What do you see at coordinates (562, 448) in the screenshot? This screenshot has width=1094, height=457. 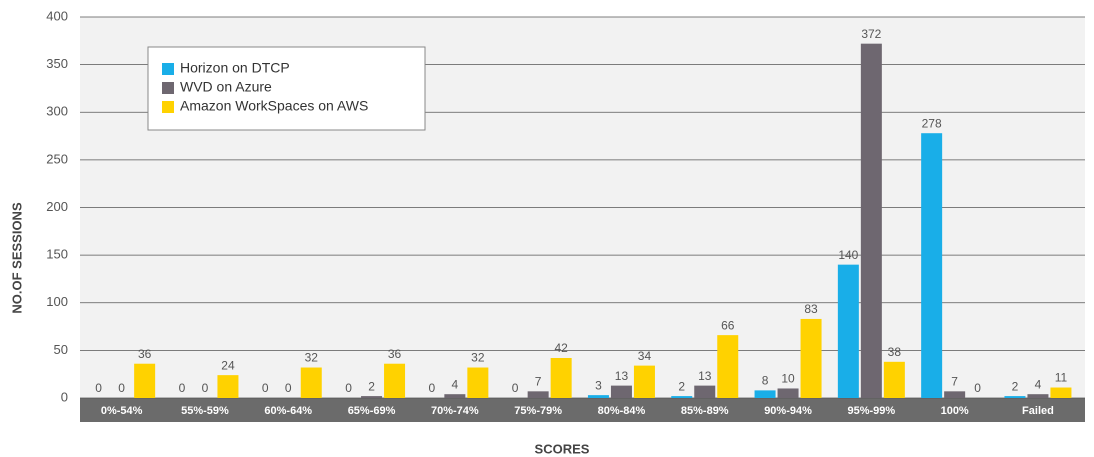 I see `x-axis-title: SCORES` at bounding box center [562, 448].